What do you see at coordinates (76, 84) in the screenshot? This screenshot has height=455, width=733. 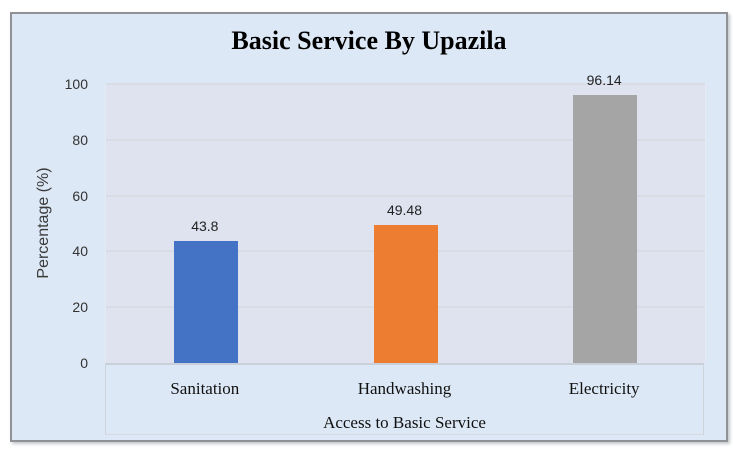 I see `y-tick-label-100: 100` at bounding box center [76, 84].